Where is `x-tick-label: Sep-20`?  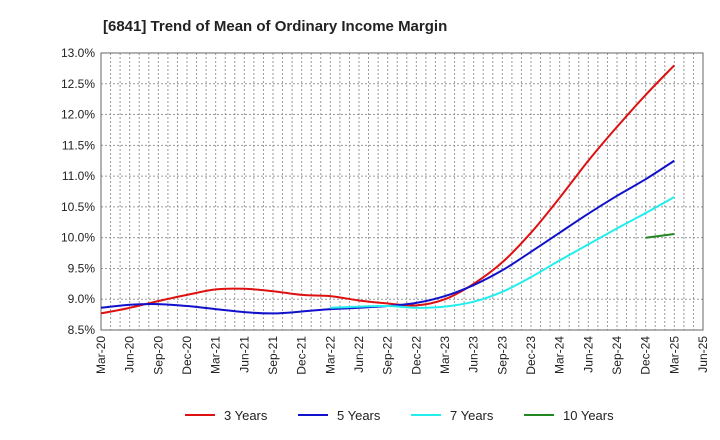
x-tick-label: Sep-20 is located at coordinates (158, 355).